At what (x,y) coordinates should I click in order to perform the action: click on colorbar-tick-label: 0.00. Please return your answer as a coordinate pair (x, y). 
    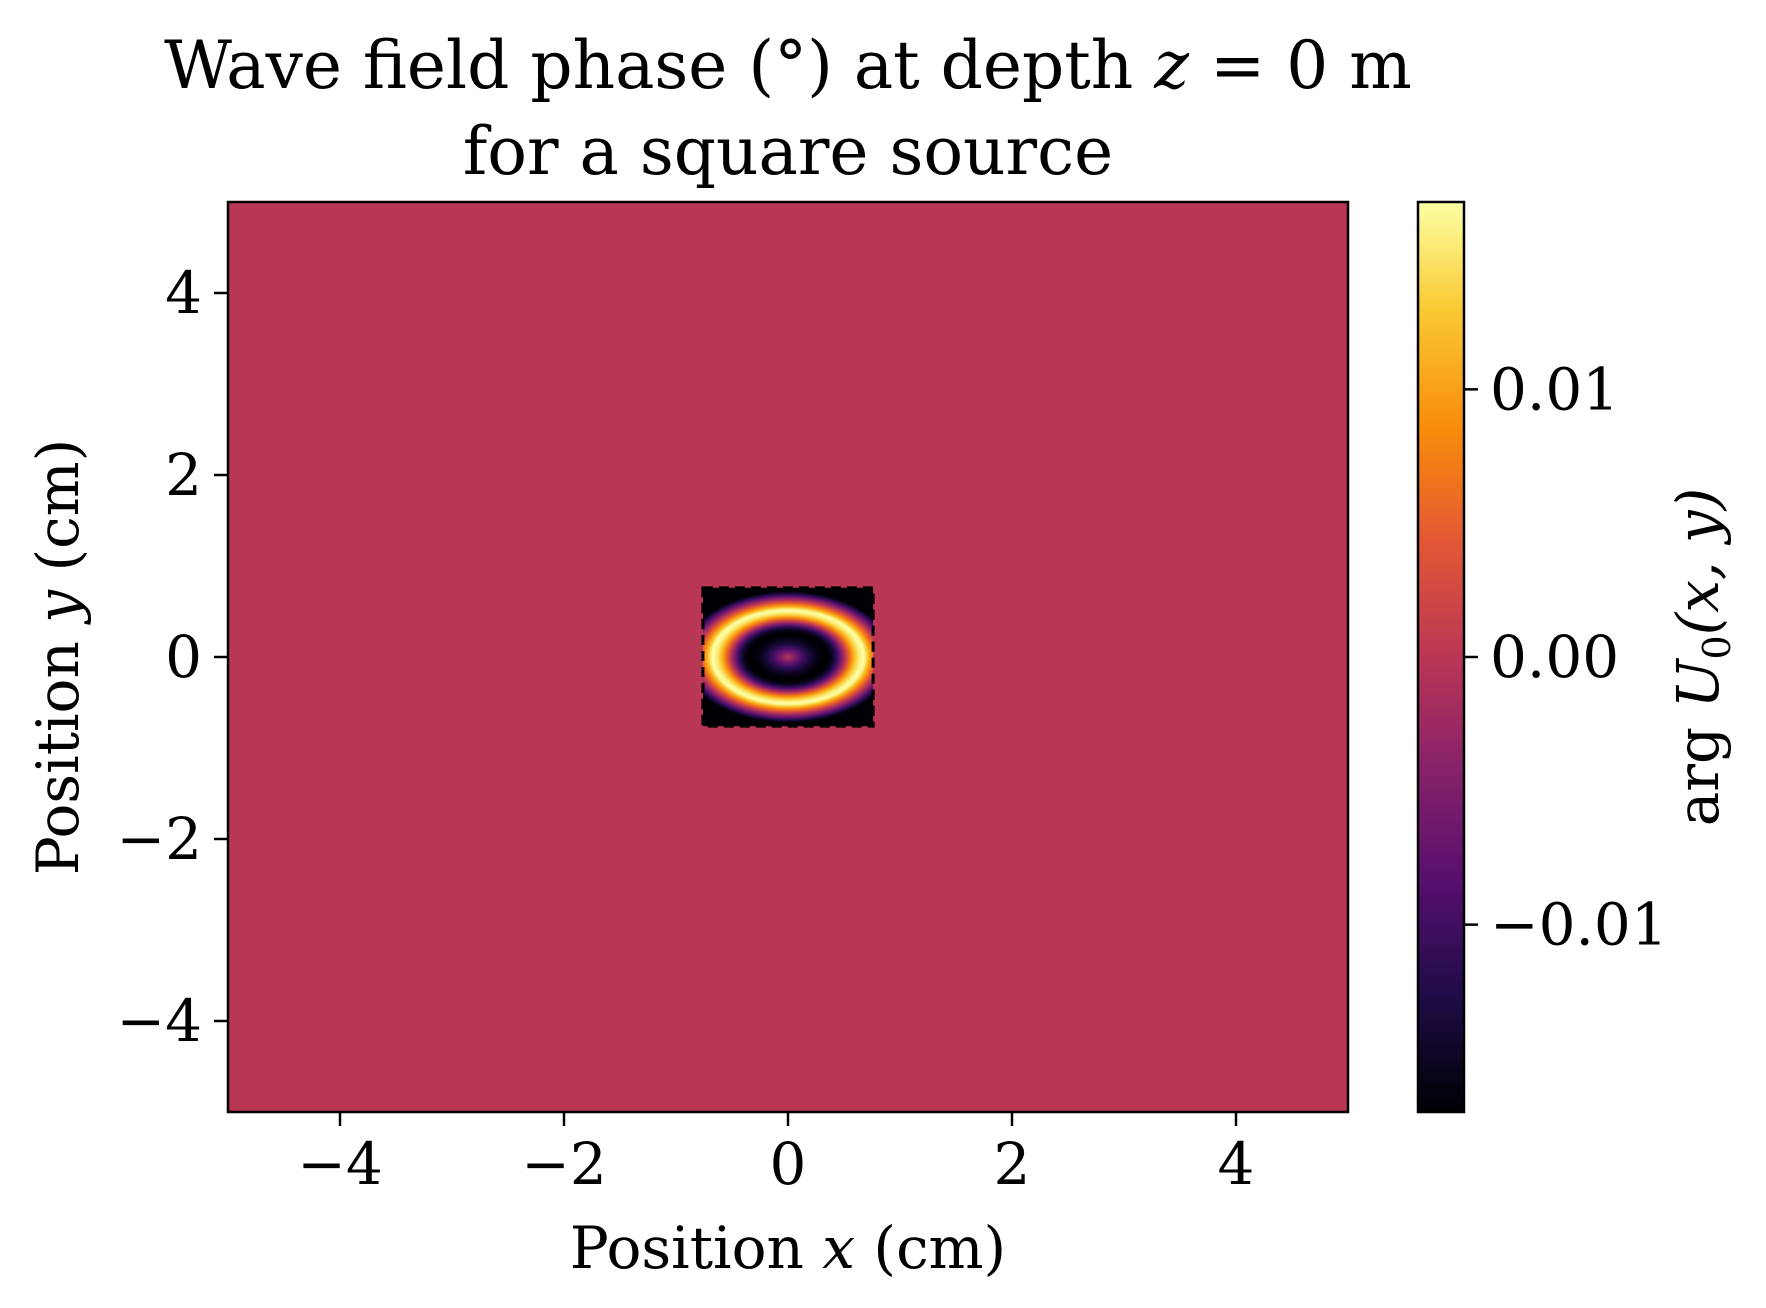
    Looking at the image, I should click on (1554, 657).